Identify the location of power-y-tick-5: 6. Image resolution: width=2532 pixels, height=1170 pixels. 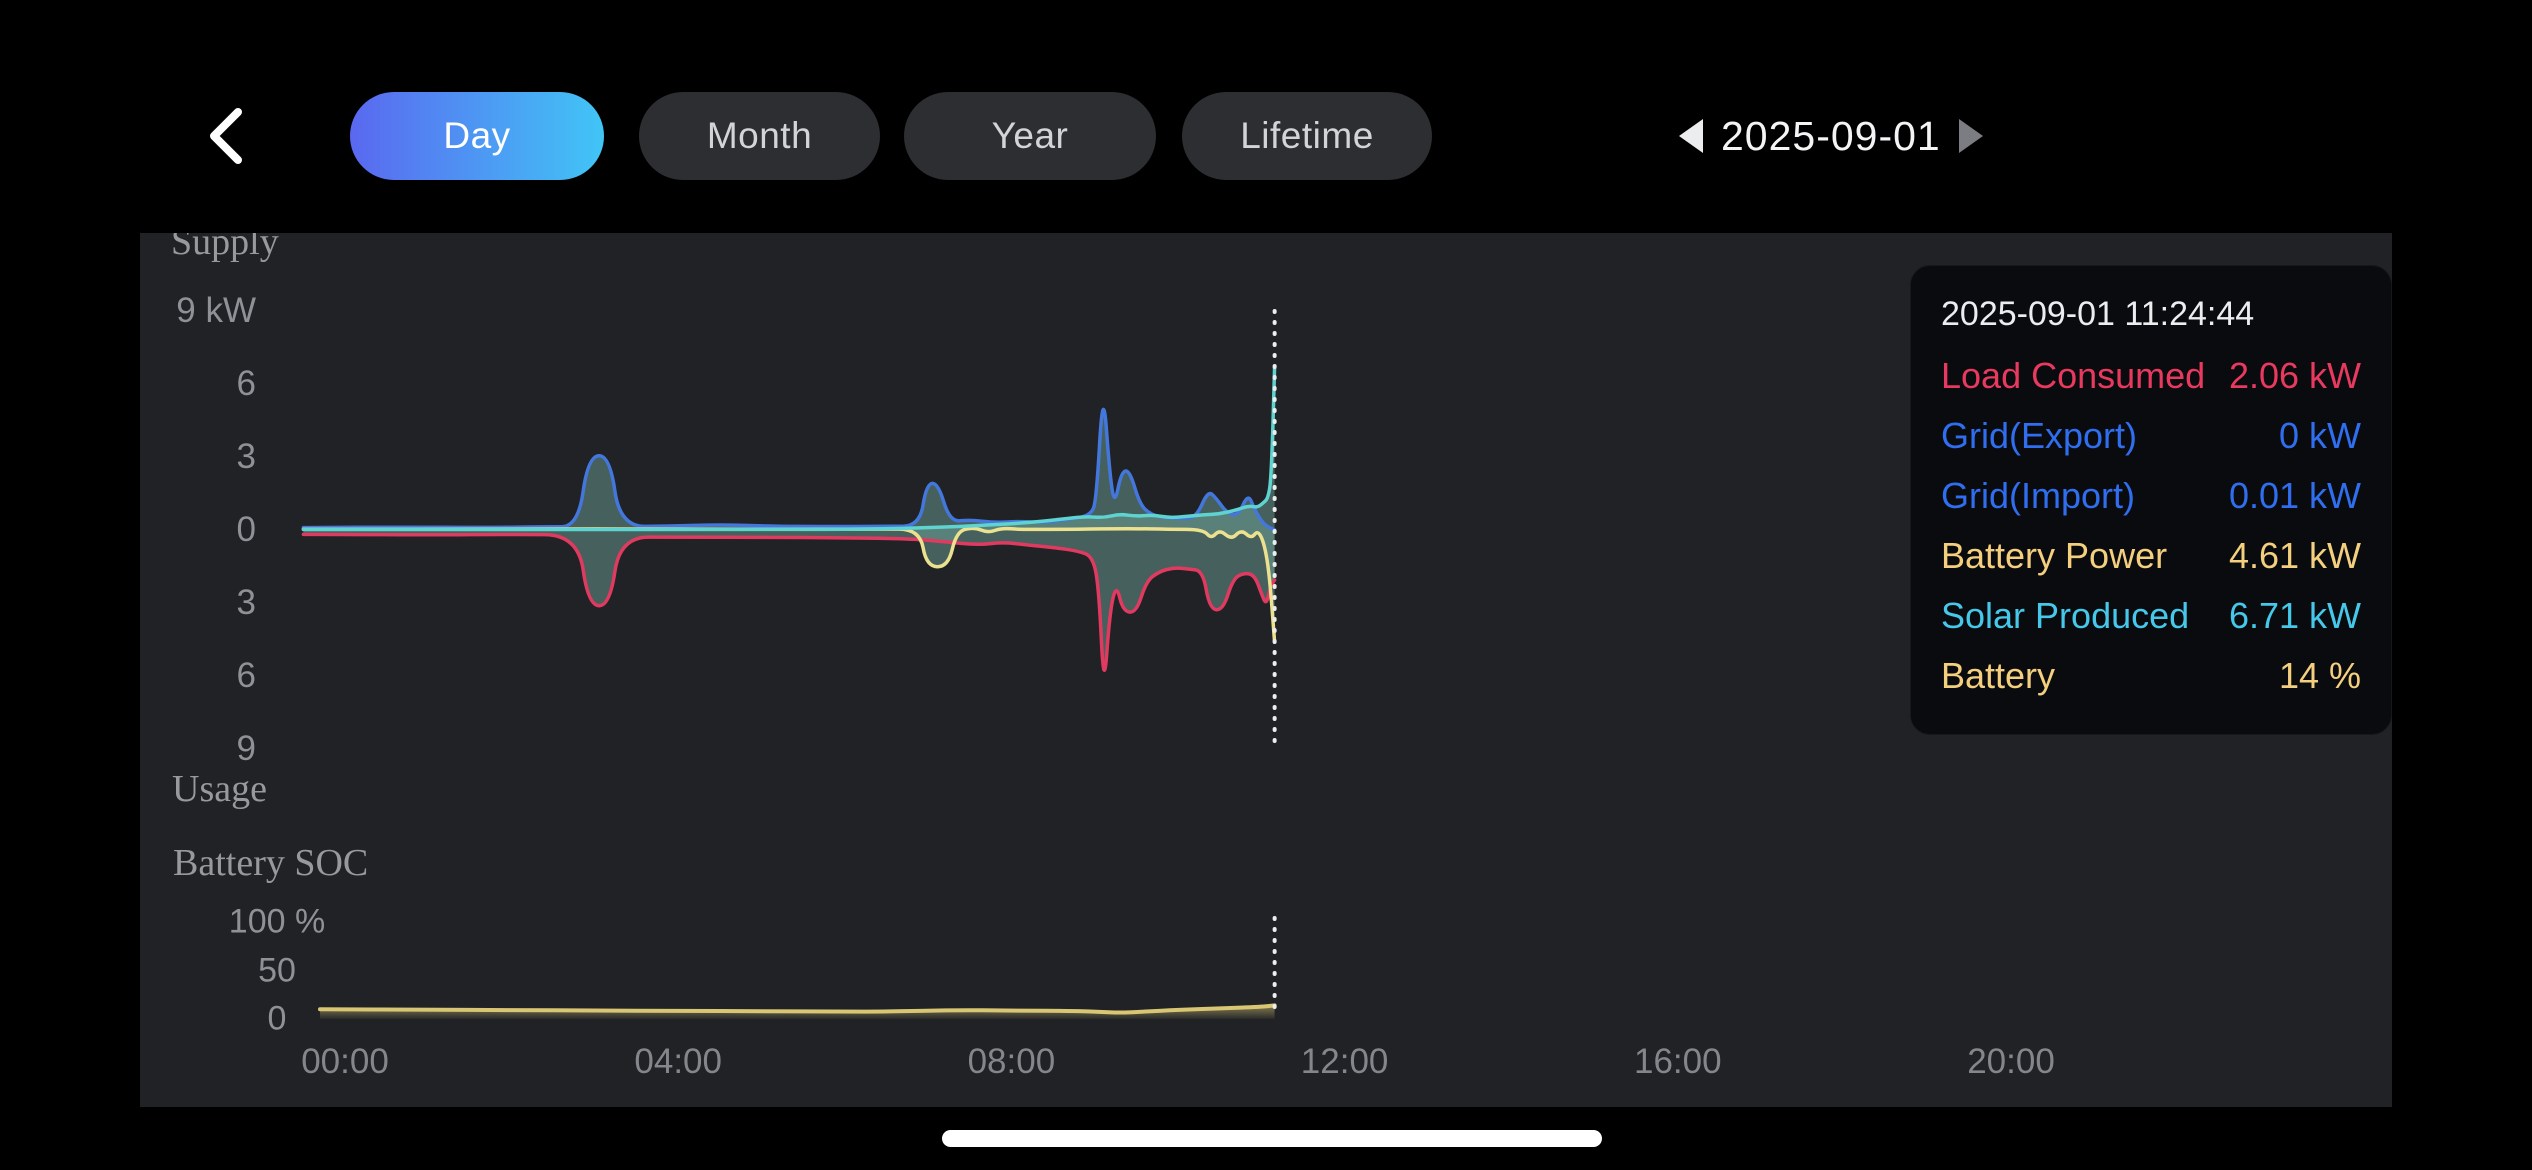
(246, 675).